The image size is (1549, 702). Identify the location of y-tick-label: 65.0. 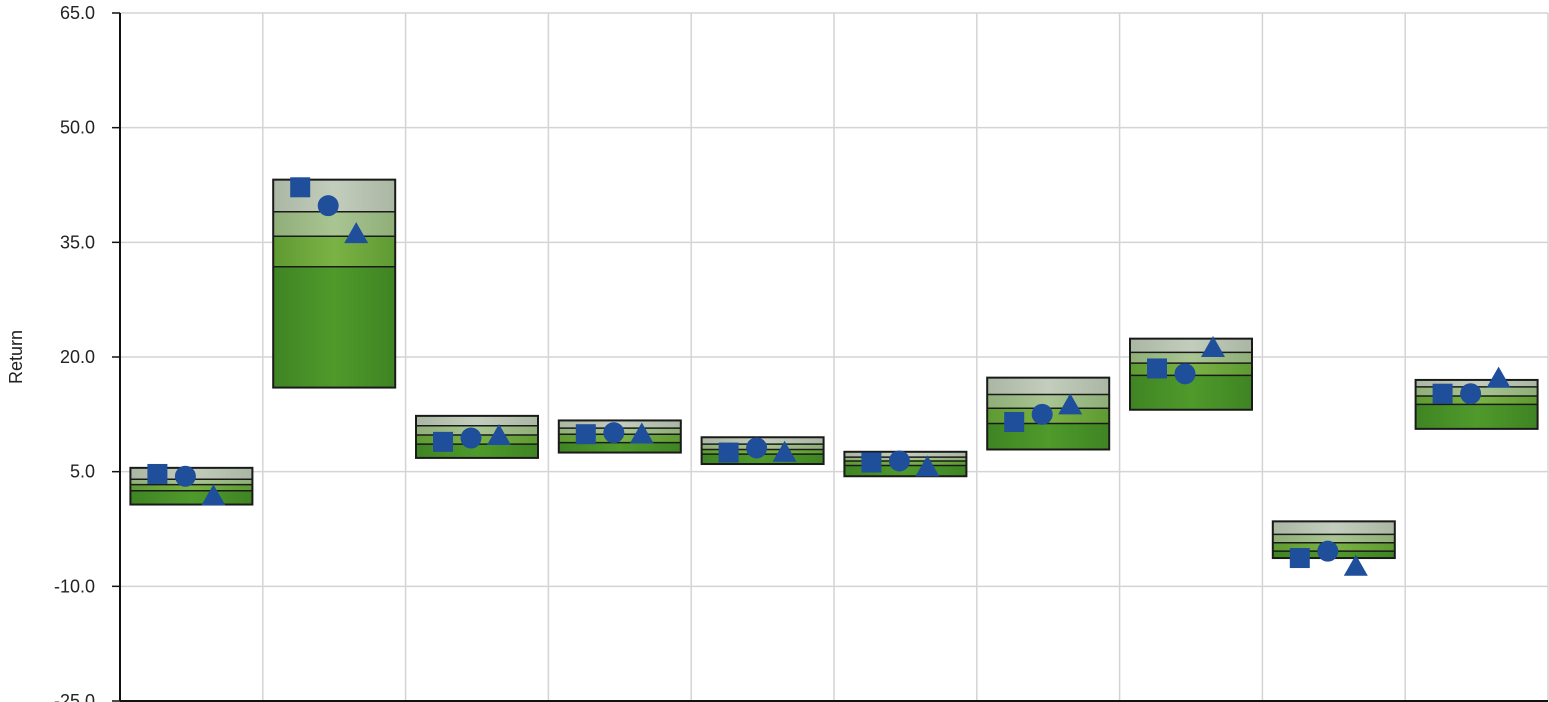
(77, 13).